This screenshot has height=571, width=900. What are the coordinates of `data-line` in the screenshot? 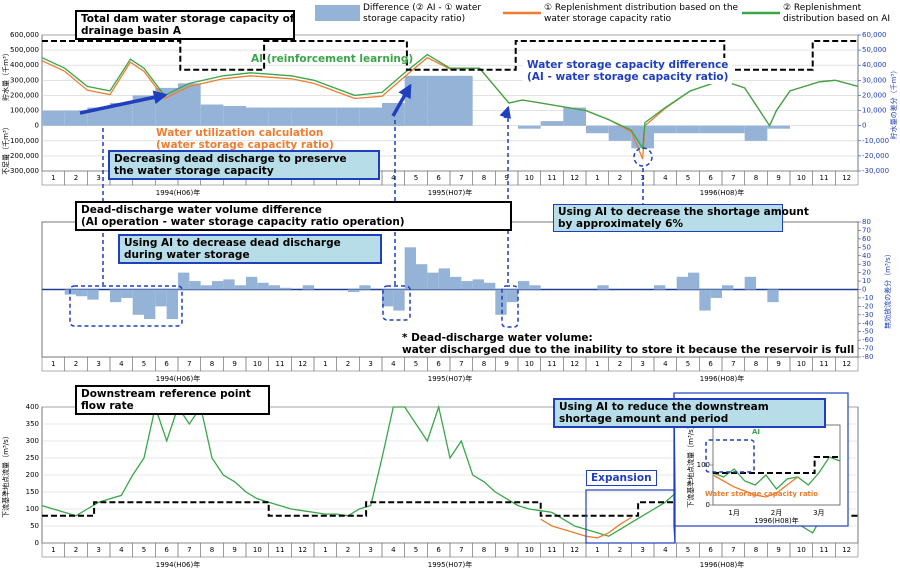 It's located at (776, 473).